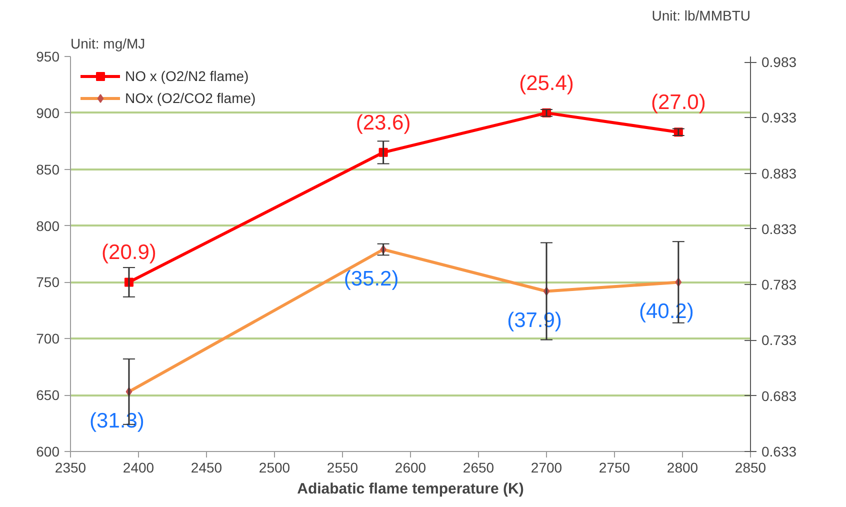  Describe the element at coordinates (779, 284) in the screenshot. I see `y2-tick-label: 0.783` at that location.